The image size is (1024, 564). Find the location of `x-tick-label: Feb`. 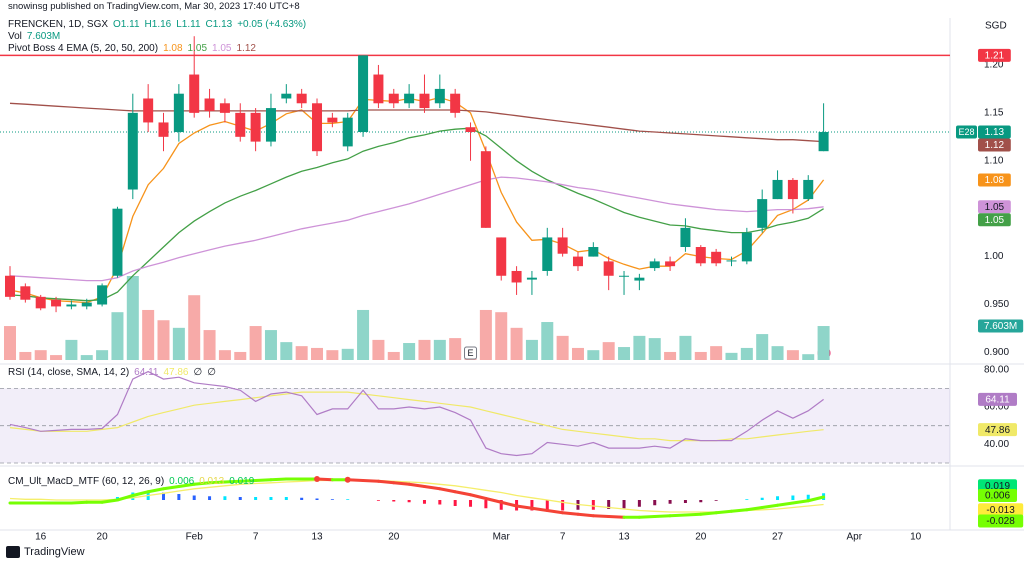

x-tick-label: Feb is located at coordinates (195, 537).